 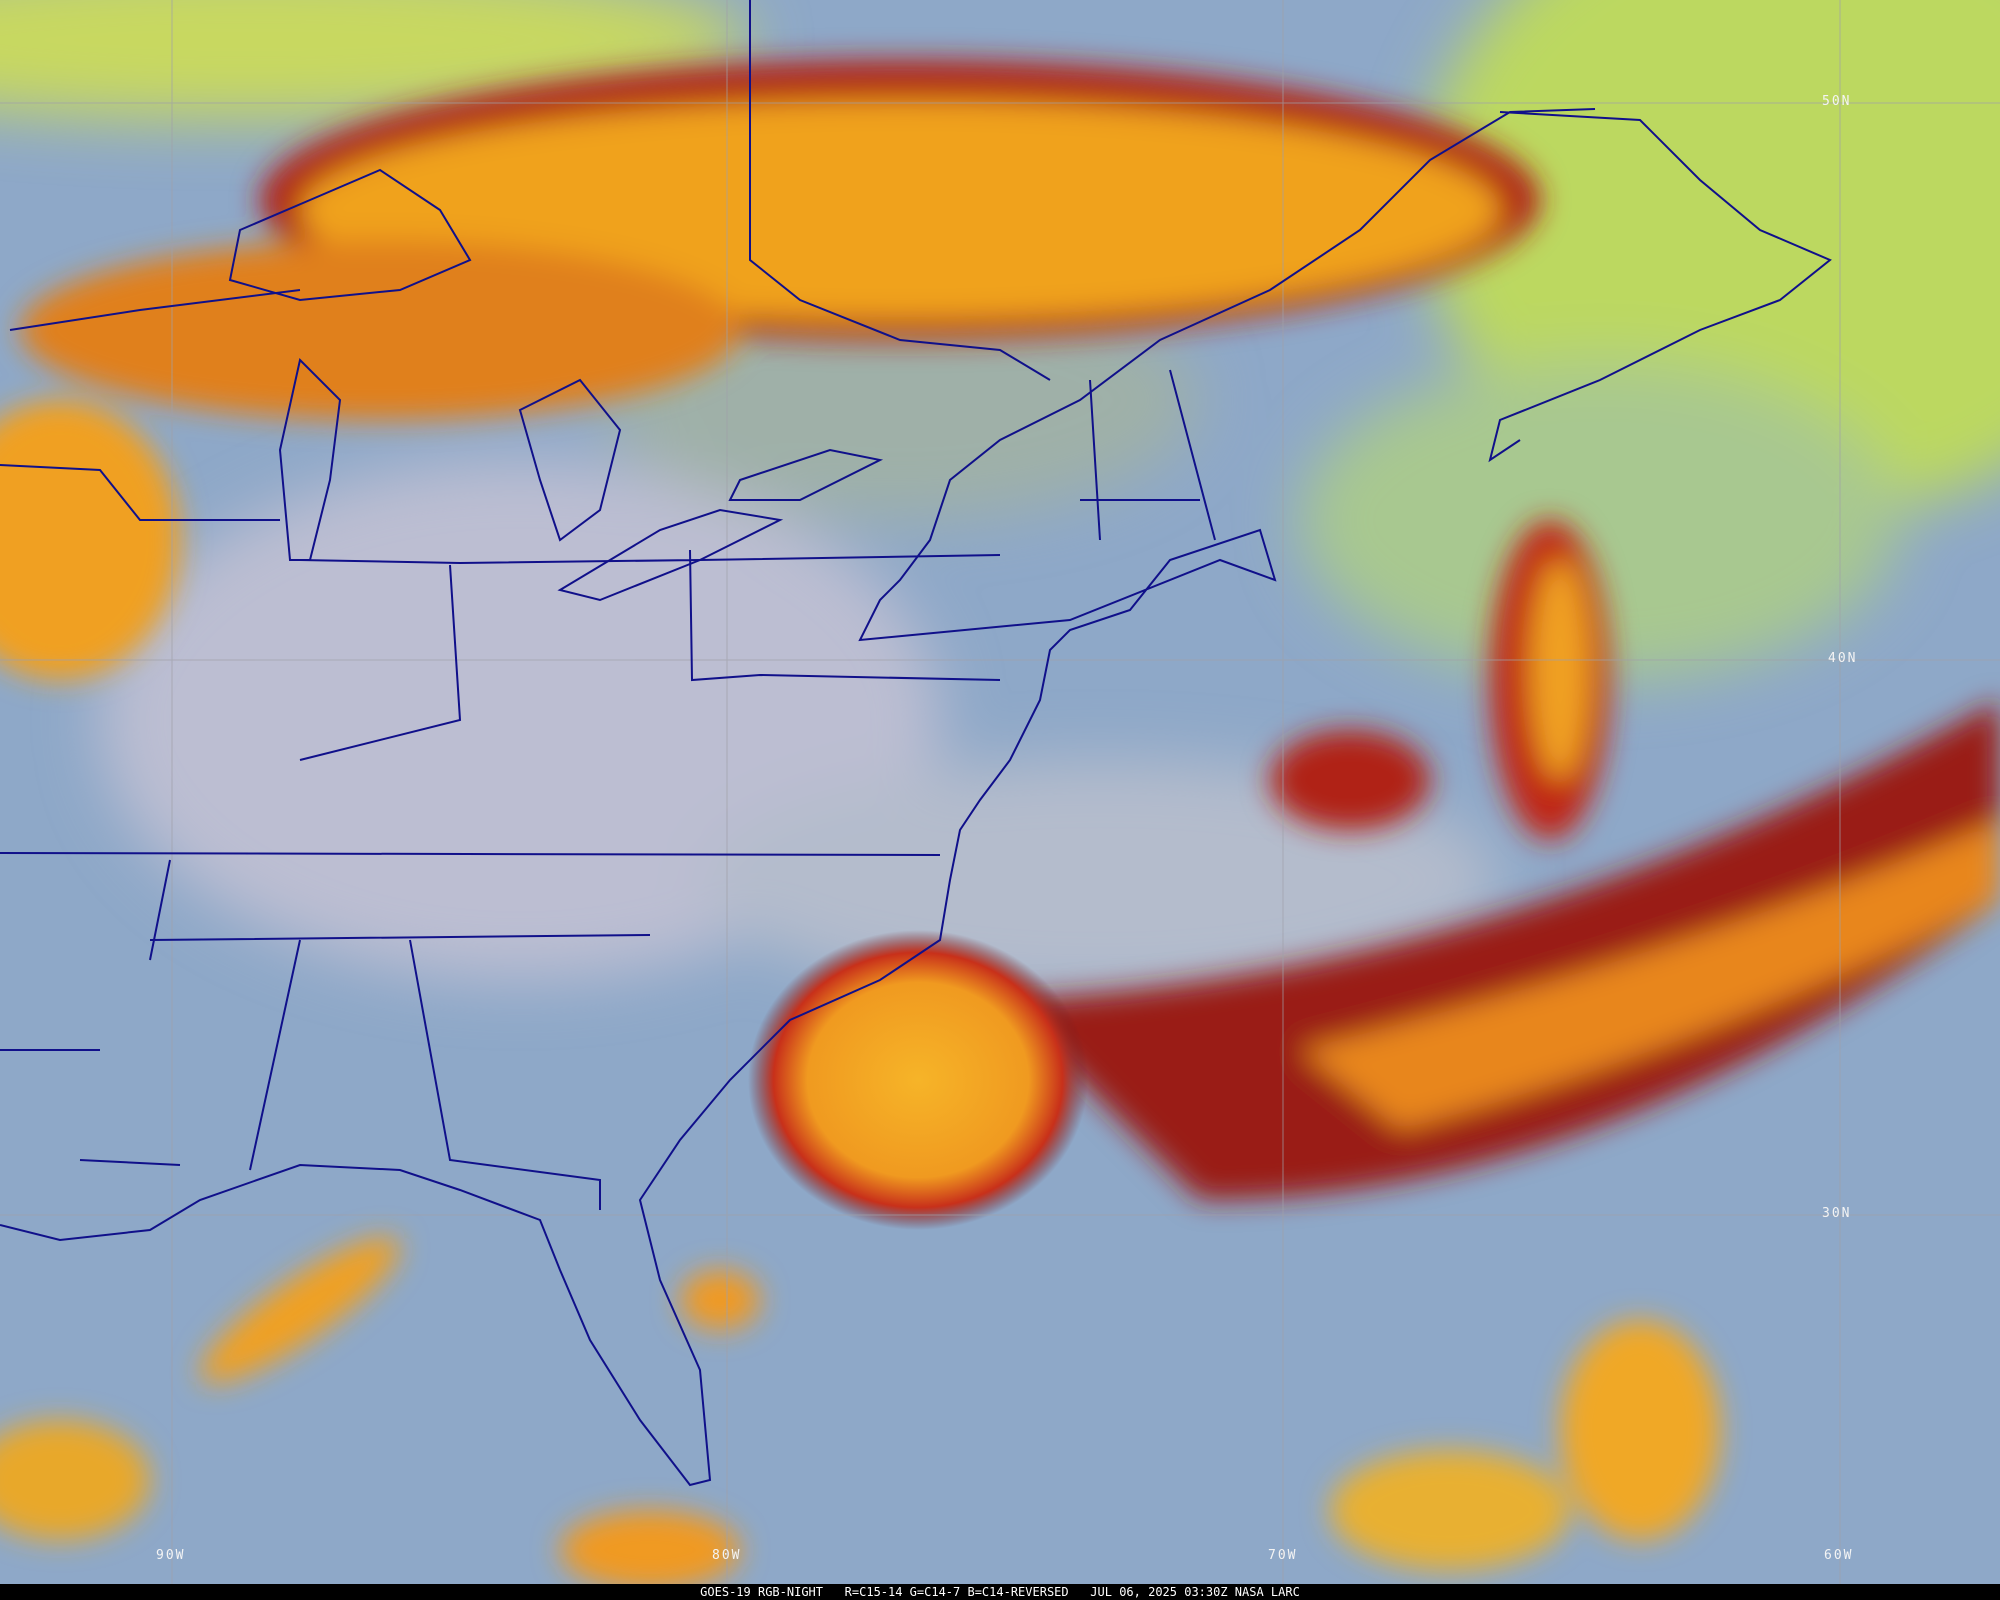 I want to click on lon-label-70w: 70W, so click(x=1283, y=1555).